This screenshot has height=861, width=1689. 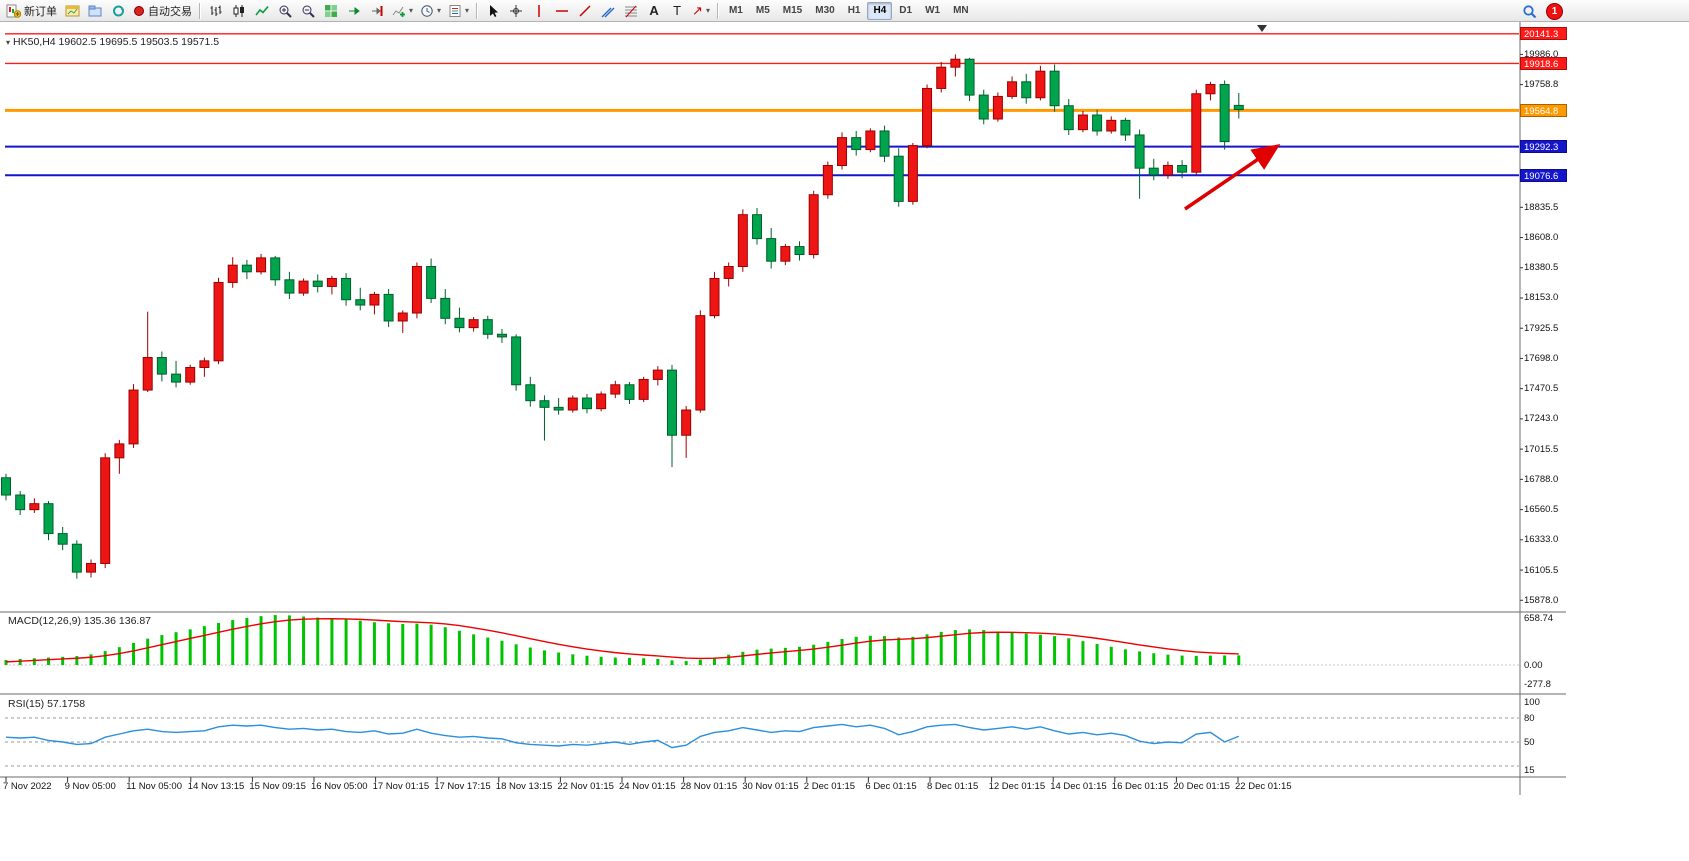 What do you see at coordinates (1529, 11) in the screenshot?
I see `search-button` at bounding box center [1529, 11].